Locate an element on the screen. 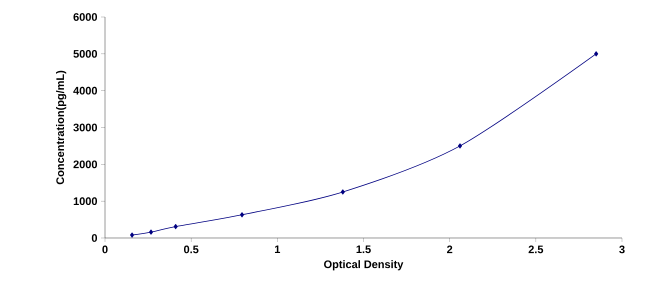 This screenshot has width=654, height=302. y-tick-label: 4000 is located at coordinates (85, 90).